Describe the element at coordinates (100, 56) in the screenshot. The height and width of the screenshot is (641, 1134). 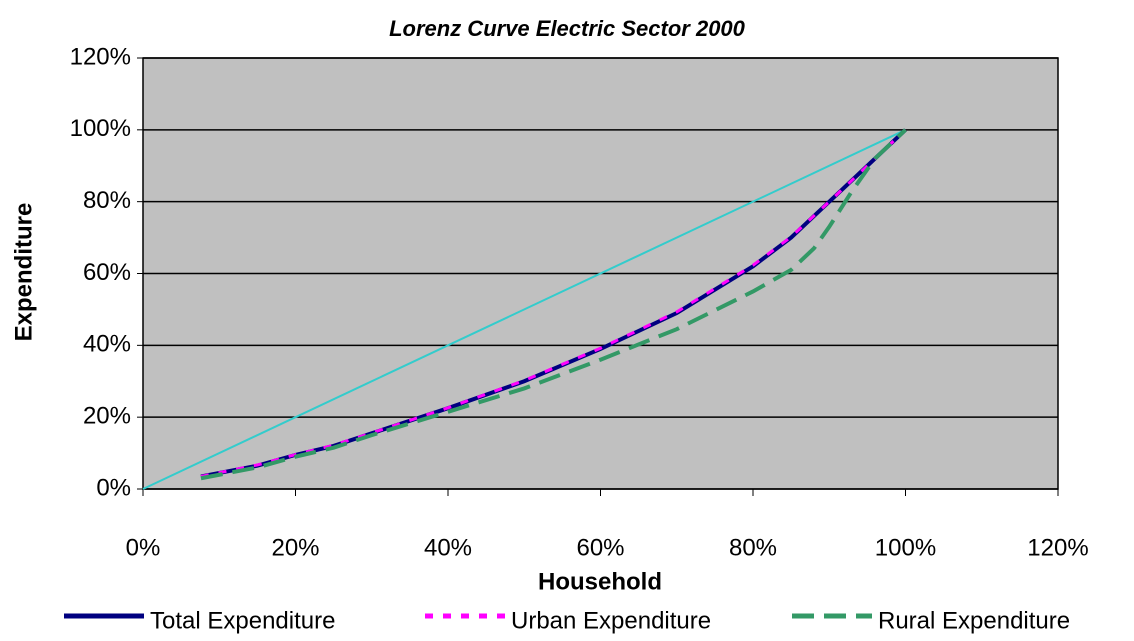
I see `y-tick-label: 120%` at that location.